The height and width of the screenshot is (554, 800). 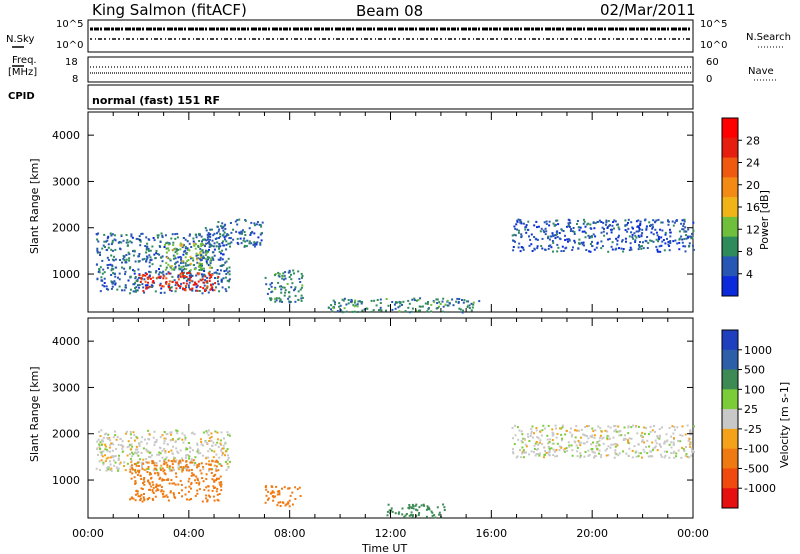 What do you see at coordinates (764, 220) in the screenshot?
I see `power-colorbar-label: Power [dB]` at bounding box center [764, 220].